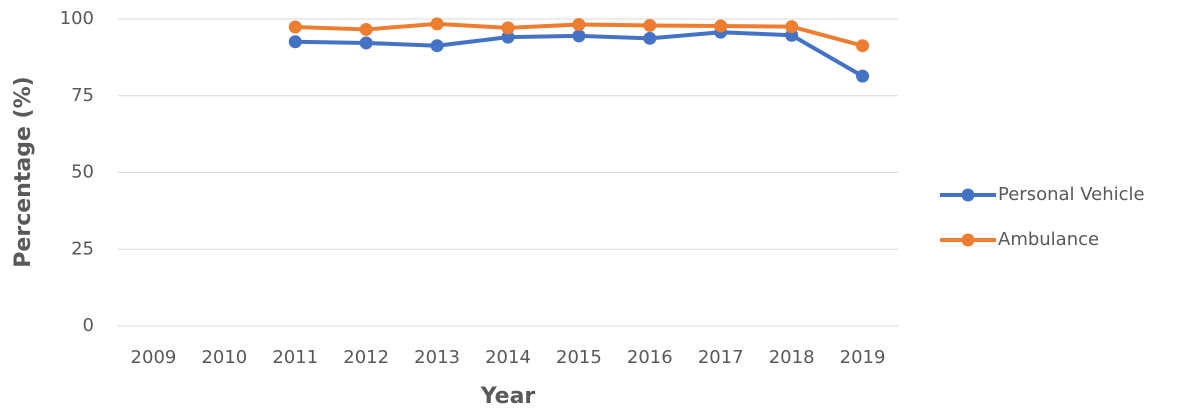 The height and width of the screenshot is (410, 1197). I want to click on x-tick-label: 2018, so click(792, 357).